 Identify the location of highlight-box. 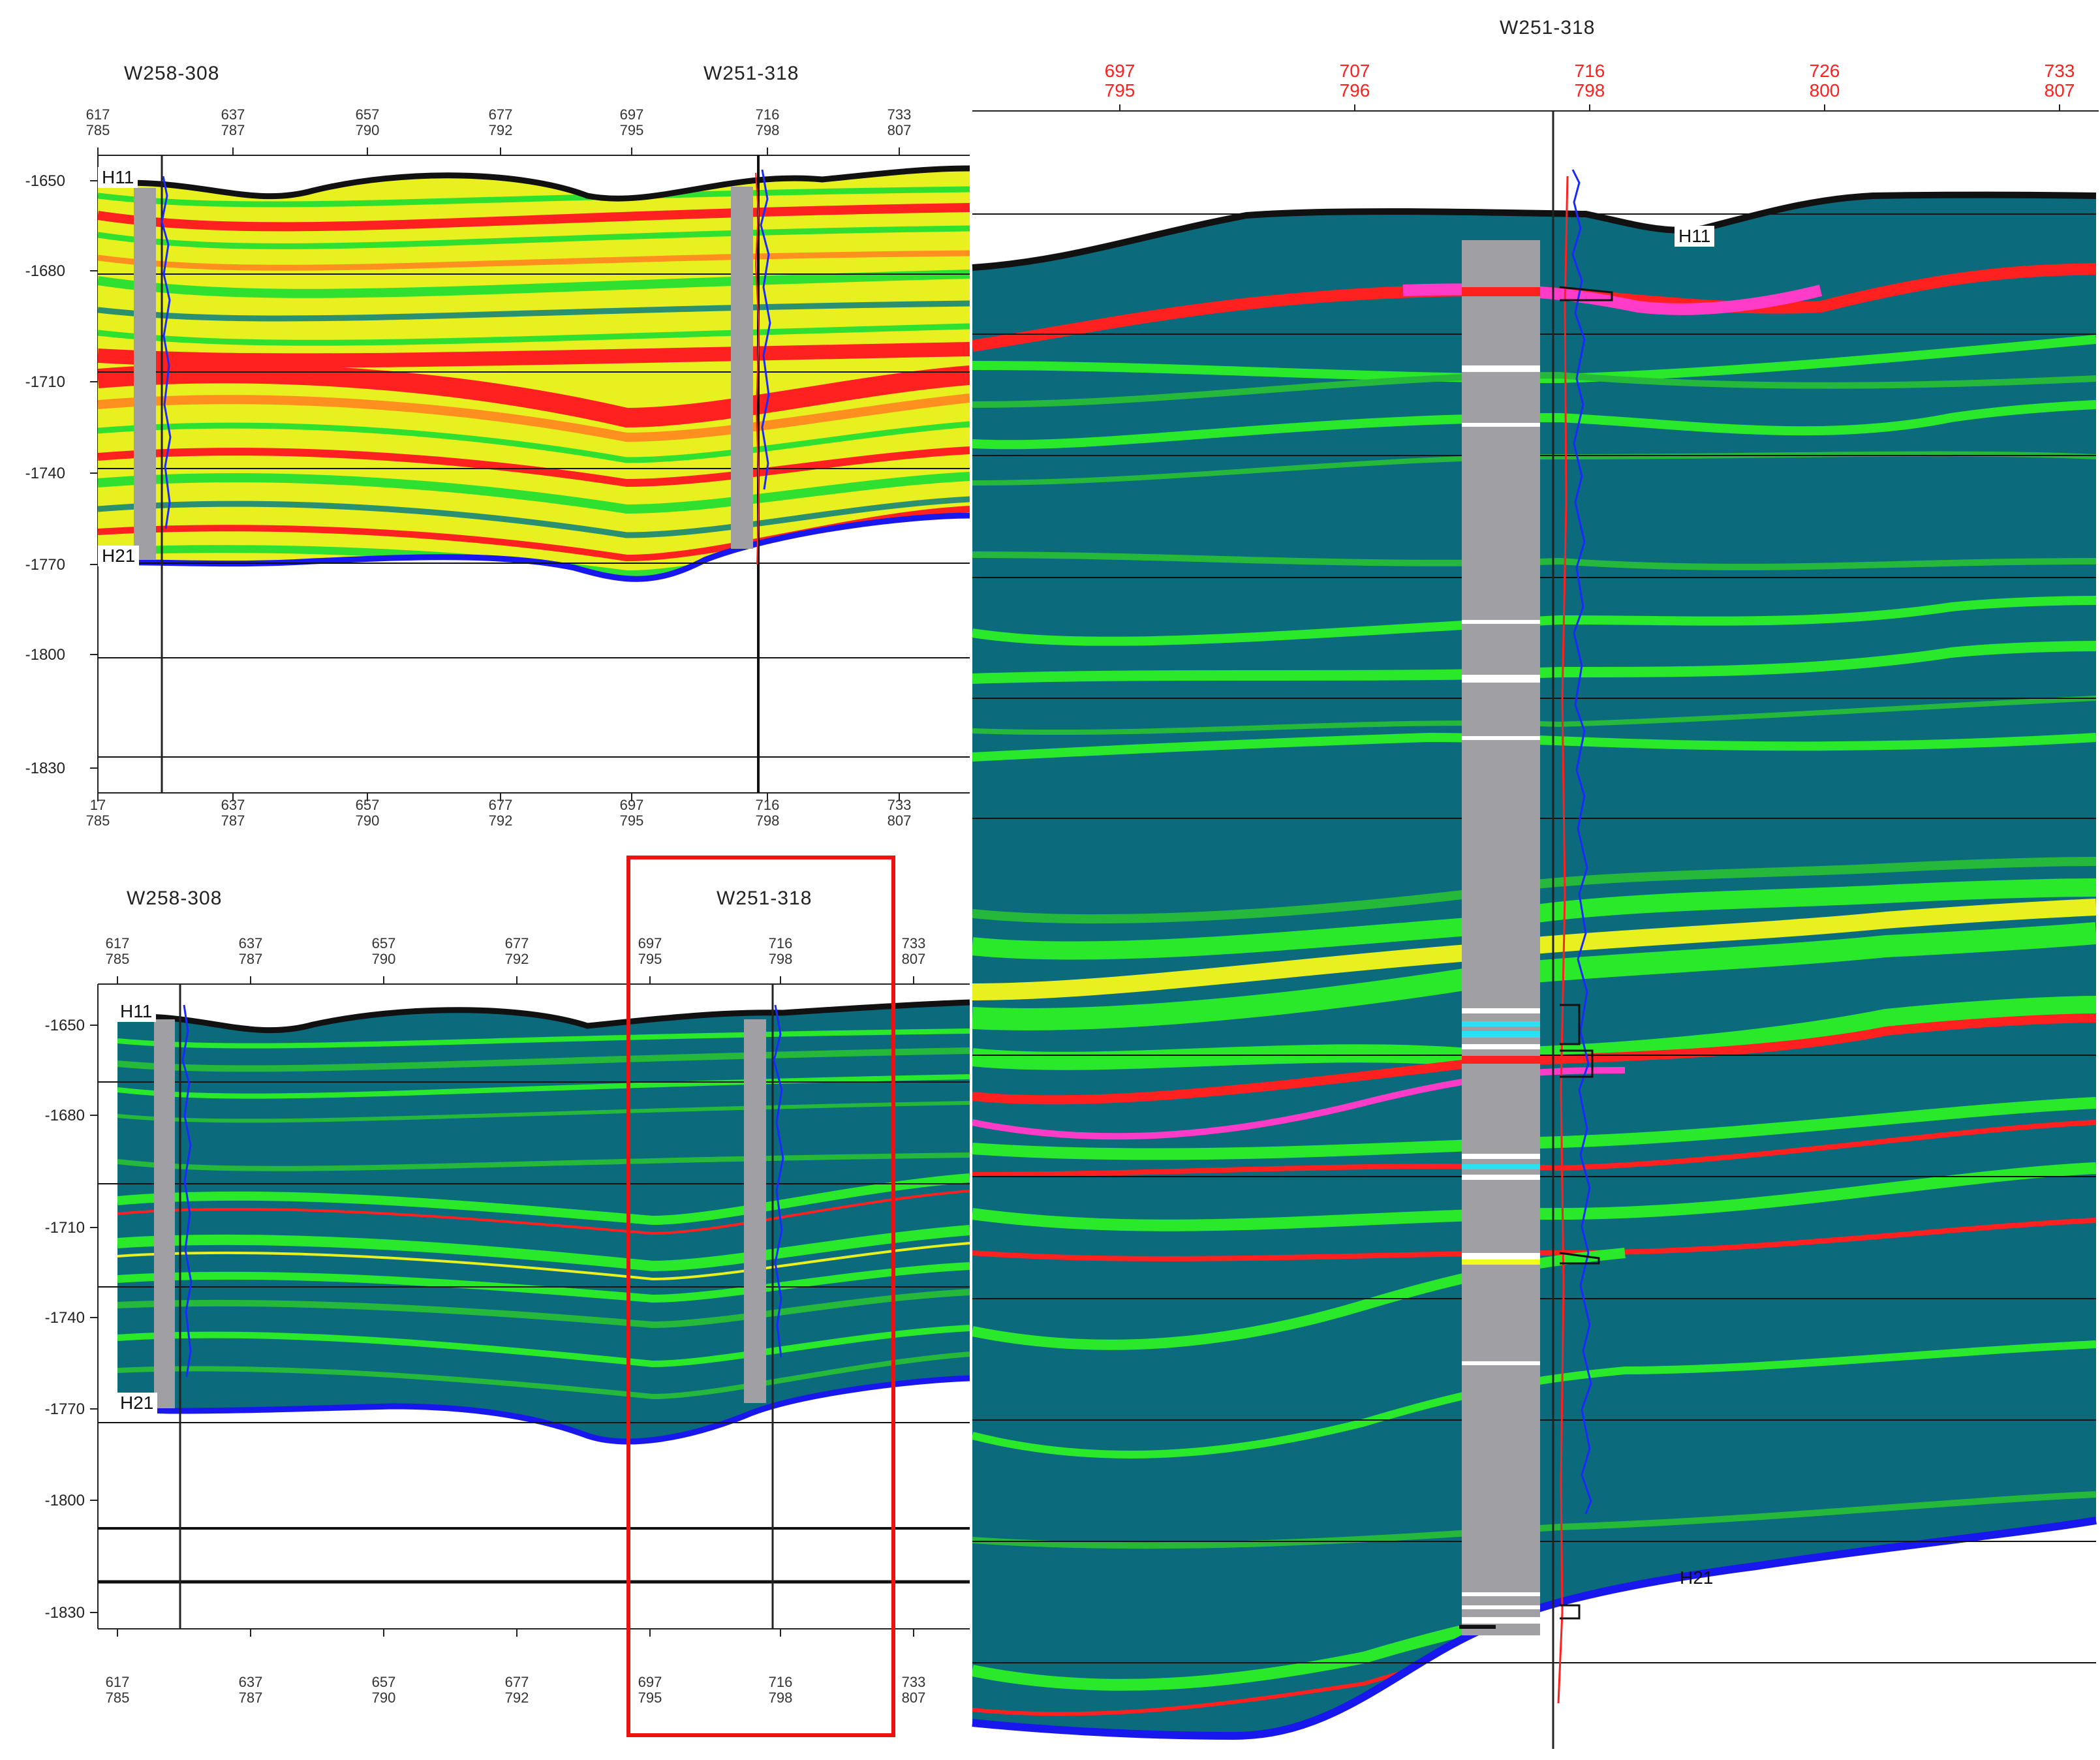
(760, 1296).